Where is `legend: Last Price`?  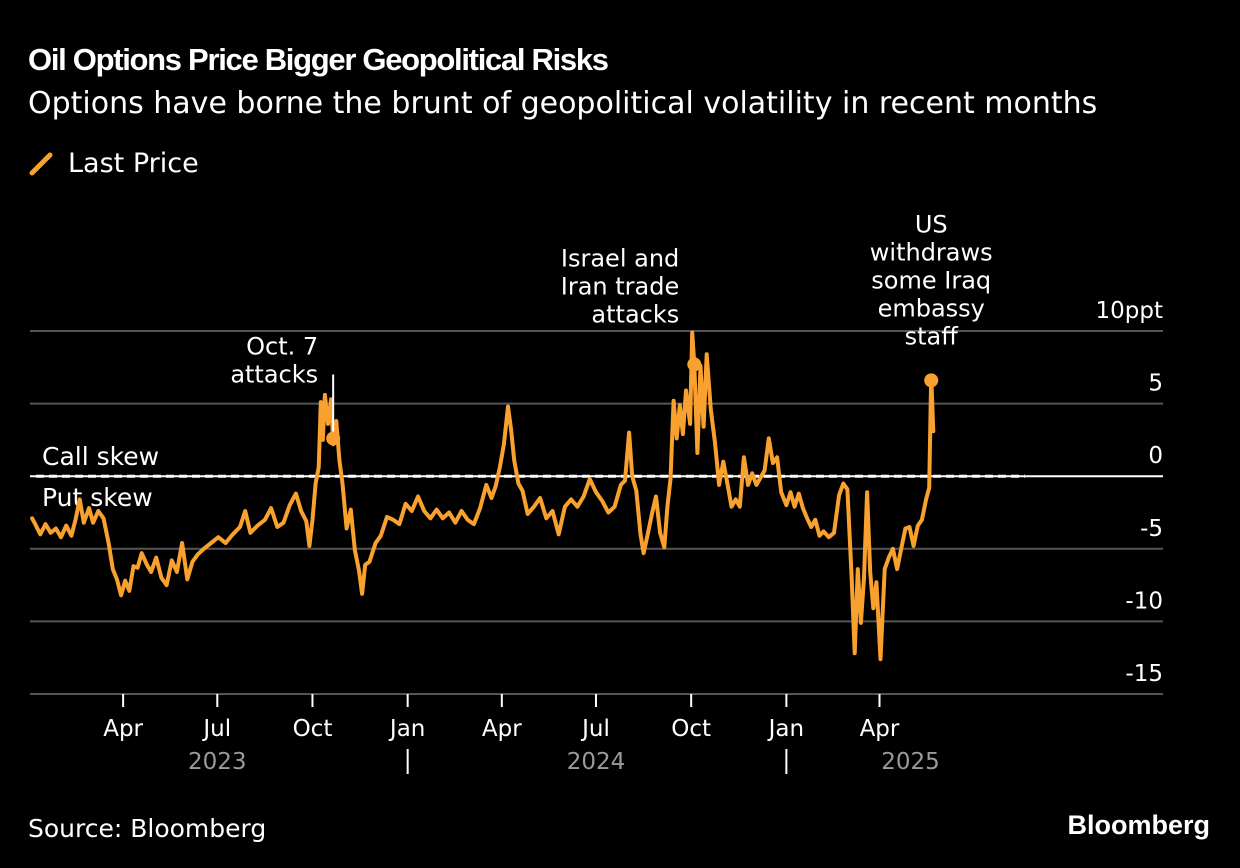 legend: Last Price is located at coordinates (113, 163).